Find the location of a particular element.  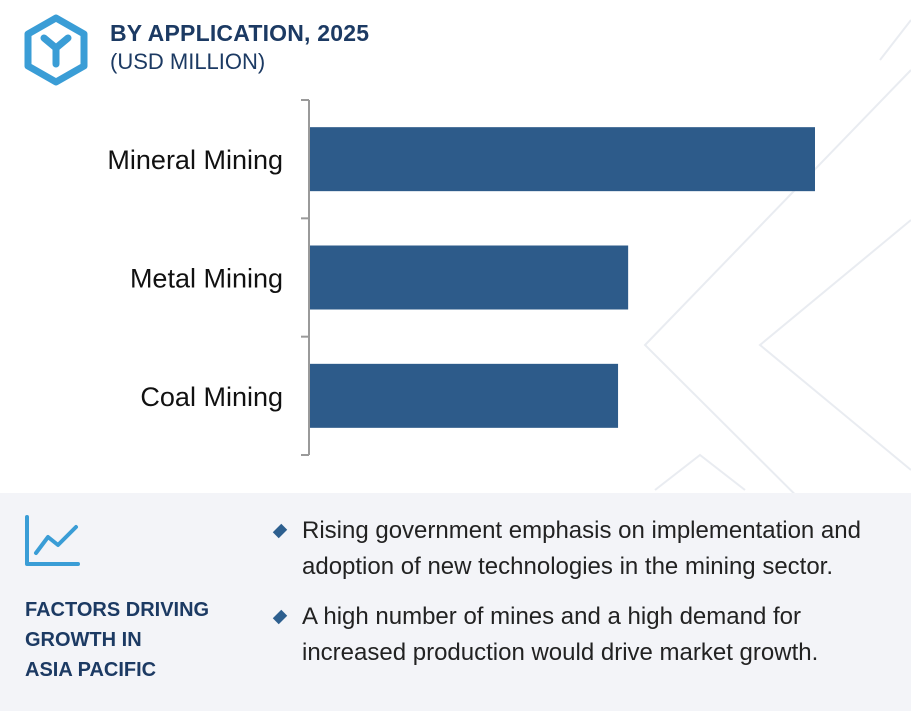

bar-metal-mining is located at coordinates (469, 277).